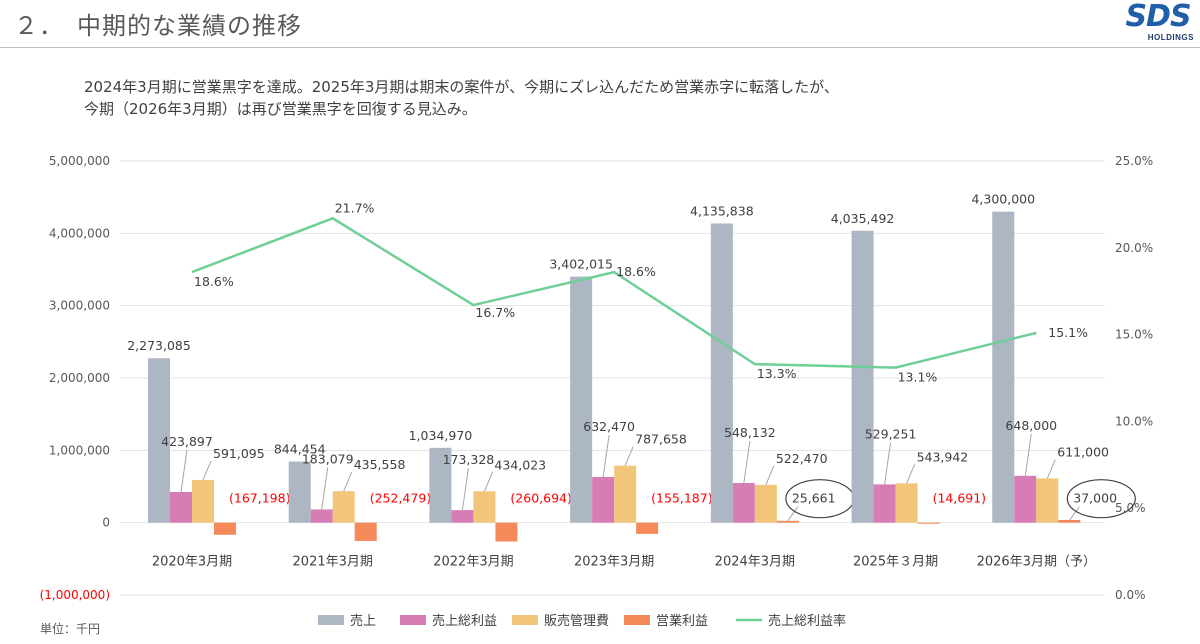  What do you see at coordinates (1134, 421) in the screenshot?
I see `y-right-tick-label: 10.0%` at bounding box center [1134, 421].